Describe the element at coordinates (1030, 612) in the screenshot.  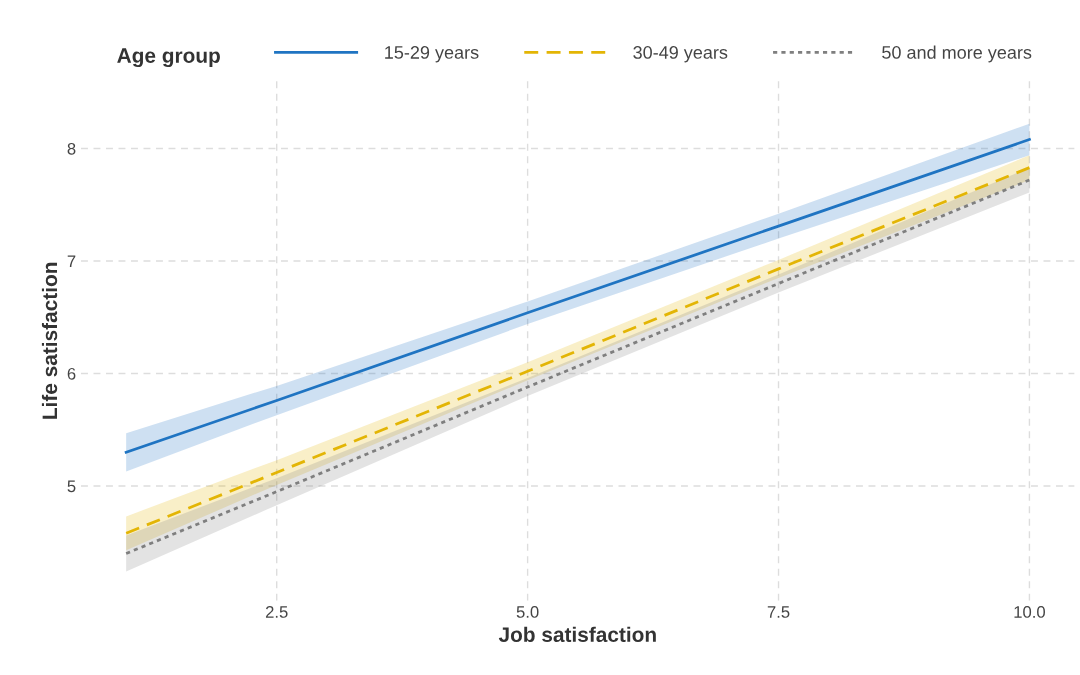
I see `x-tick-label: 10.0` at that location.